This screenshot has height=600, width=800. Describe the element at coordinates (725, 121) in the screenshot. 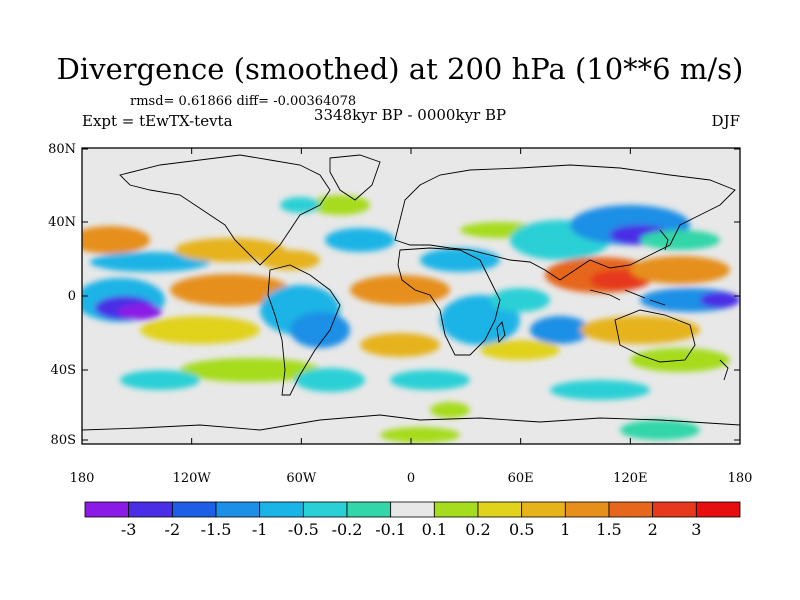

I see `season-label: DJF` at that location.